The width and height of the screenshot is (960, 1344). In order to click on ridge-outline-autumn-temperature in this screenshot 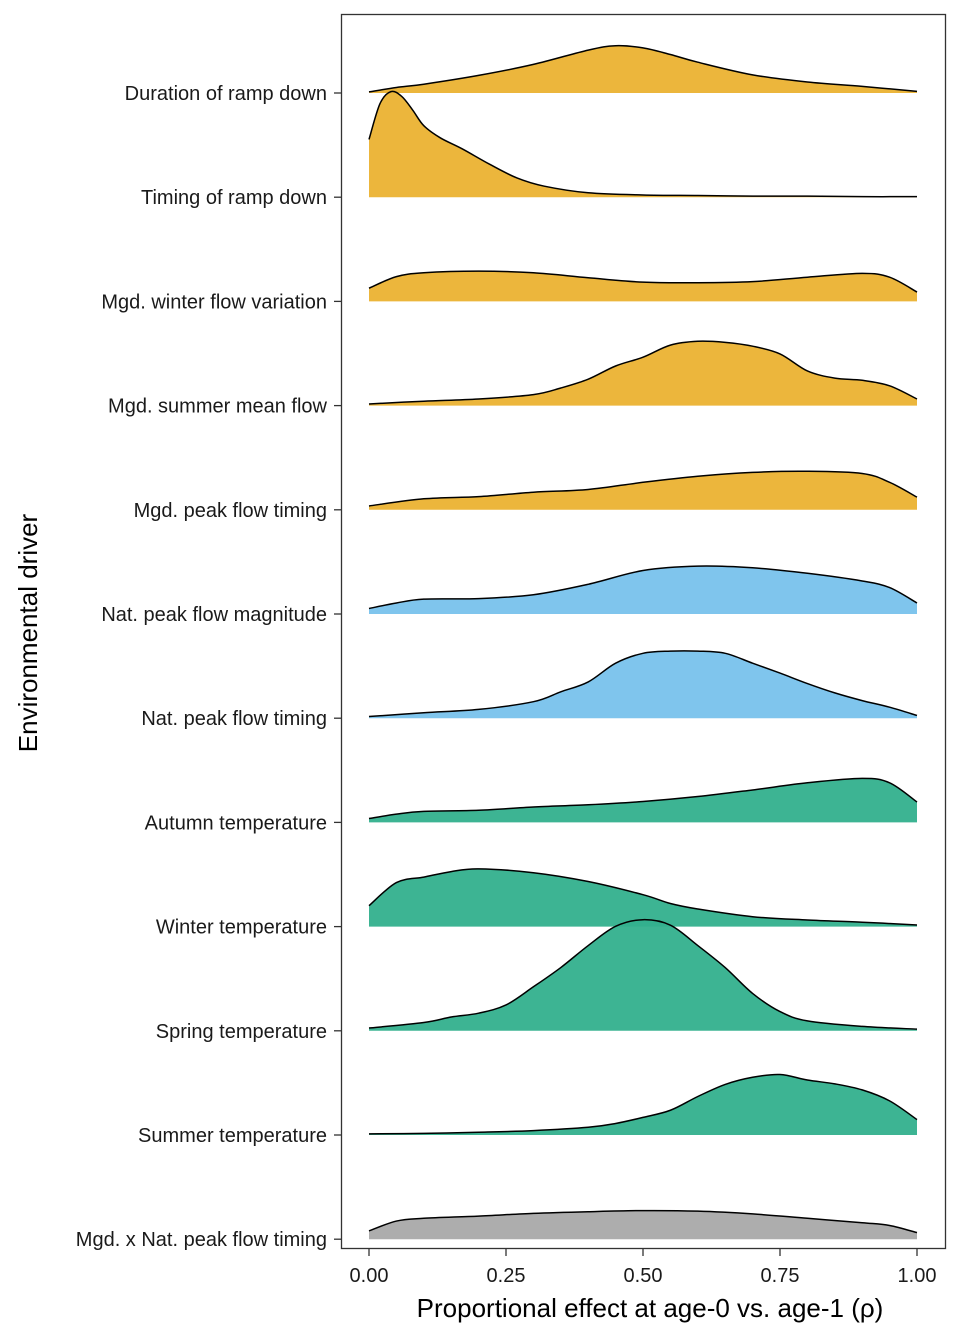, I will do `click(643, 798)`.